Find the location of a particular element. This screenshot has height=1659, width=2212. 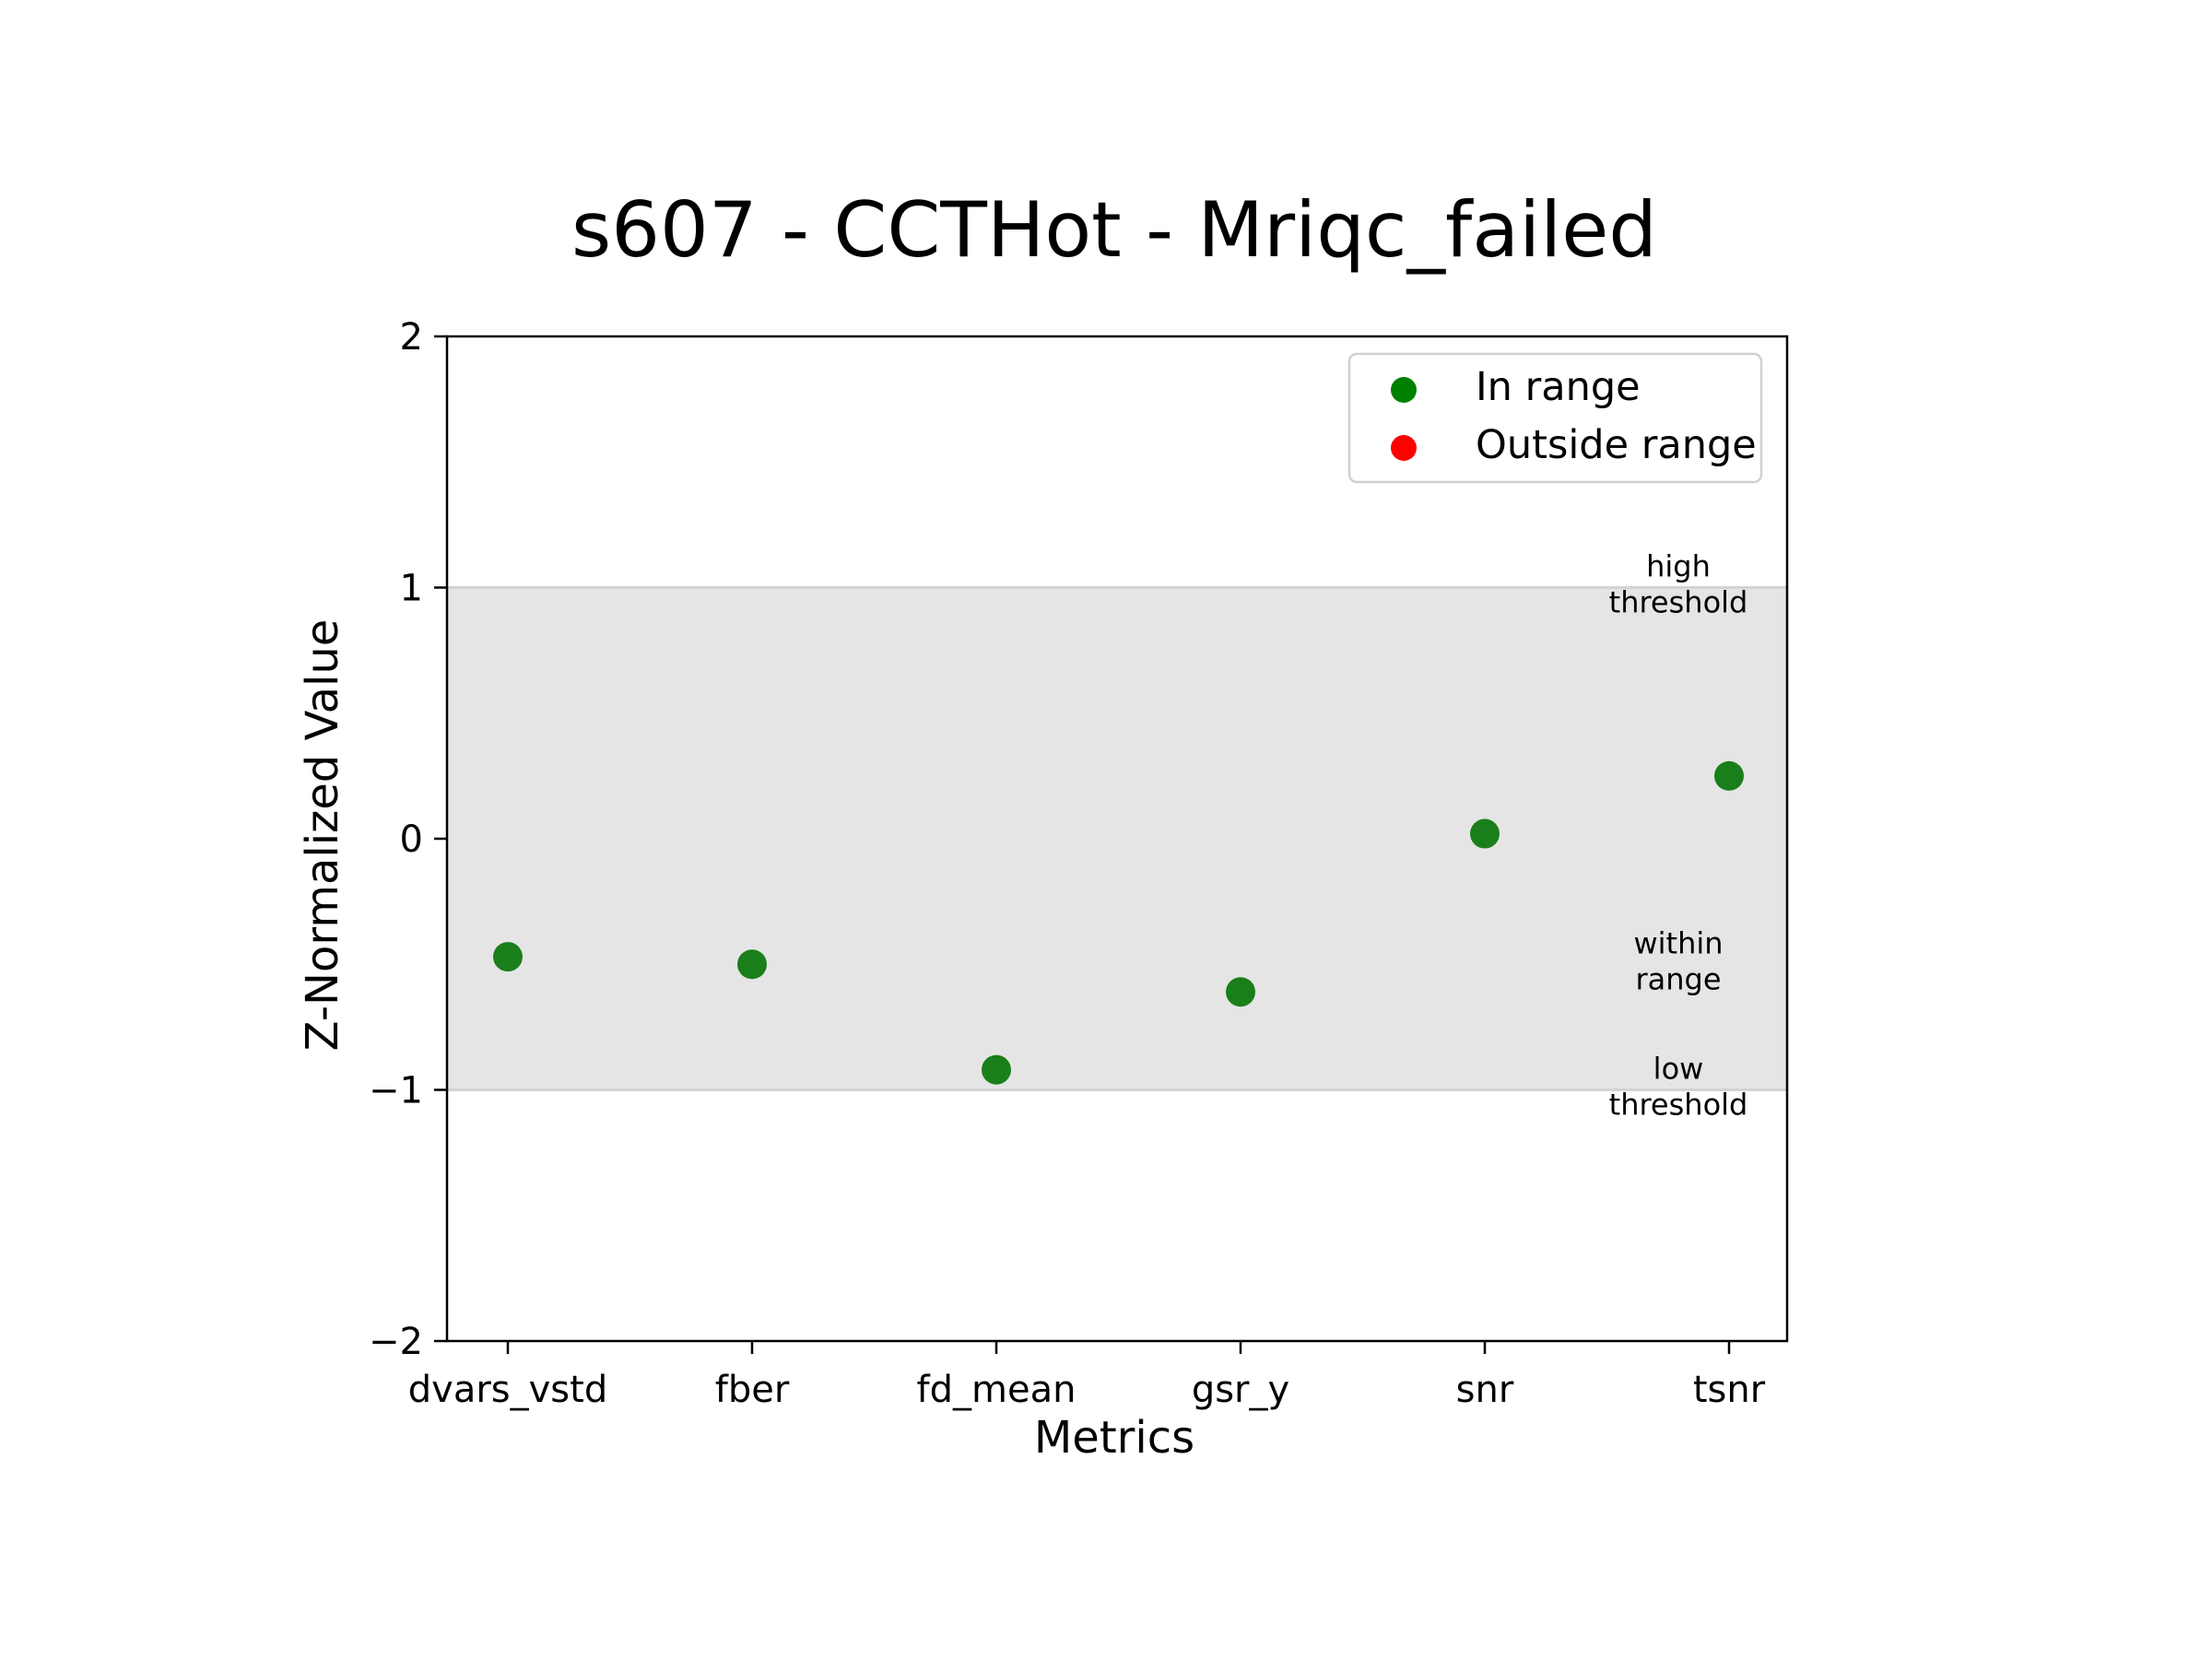

chart-title: s607 - CCTHot - Mriqc_failed is located at coordinates (1114, 230).